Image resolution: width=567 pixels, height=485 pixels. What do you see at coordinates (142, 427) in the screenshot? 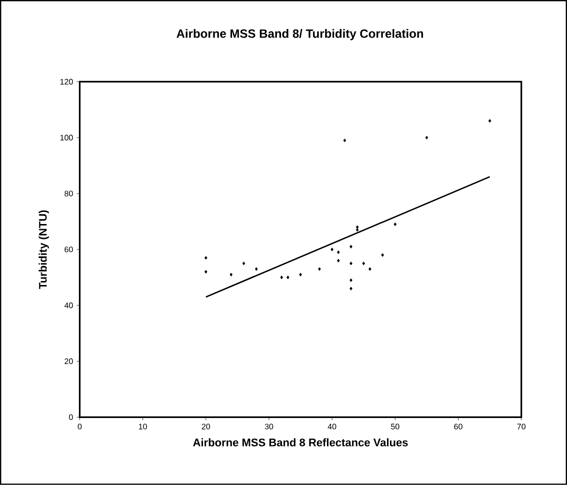
I see `x-tick-label: 10` at bounding box center [142, 427].